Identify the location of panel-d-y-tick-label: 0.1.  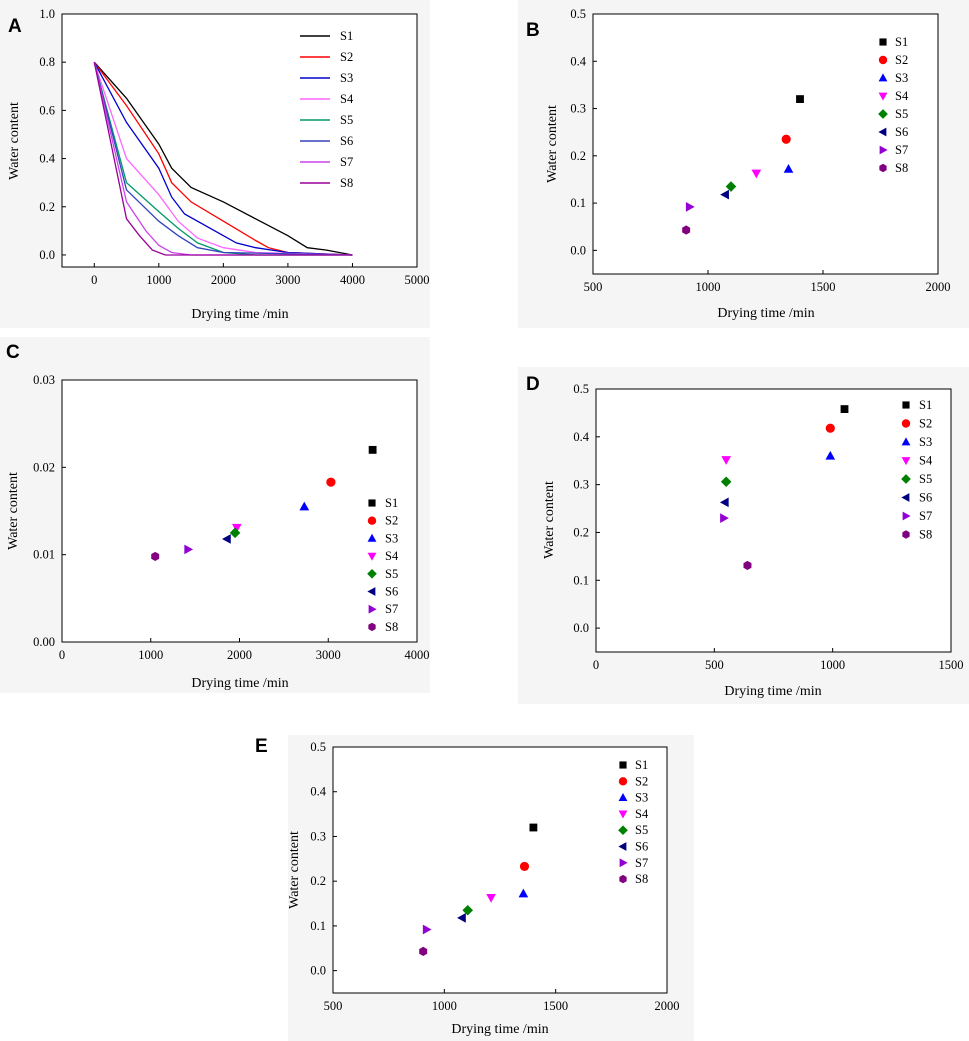
(581, 580).